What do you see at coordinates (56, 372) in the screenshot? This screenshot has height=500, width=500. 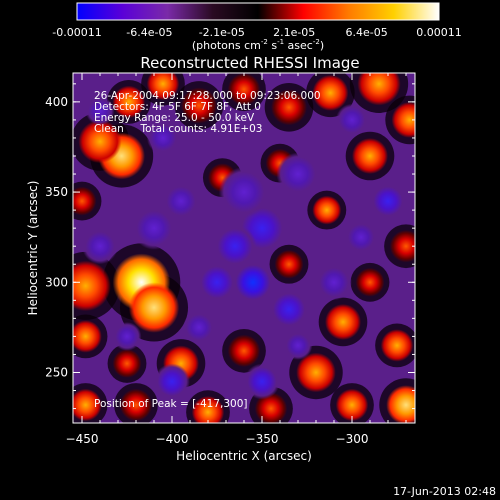 I see `y-tick-label: 250` at bounding box center [56, 372].